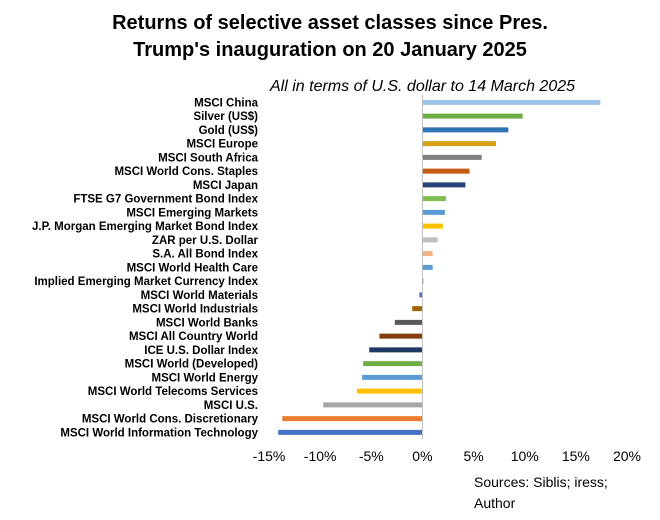 The width and height of the screenshot is (660, 520). I want to click on category-label: Implied Emerging Market Currency Index, so click(146, 282).